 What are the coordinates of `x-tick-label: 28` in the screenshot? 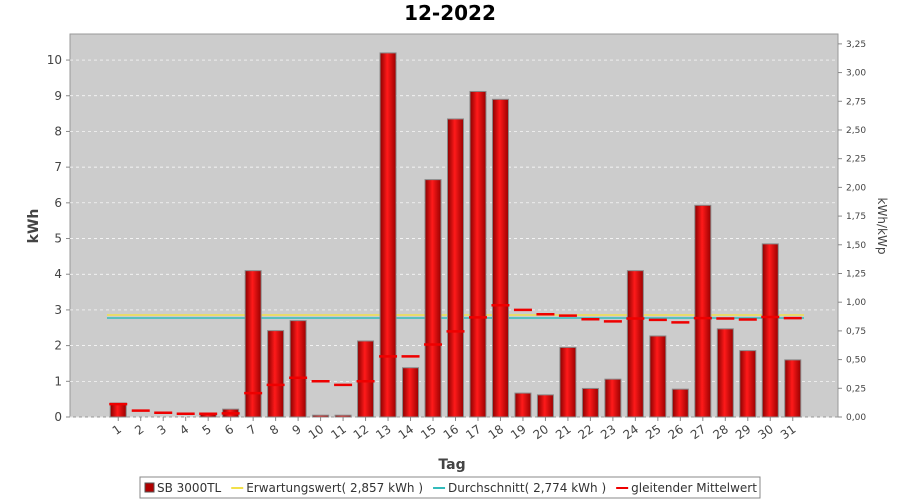 It's located at (720, 432).